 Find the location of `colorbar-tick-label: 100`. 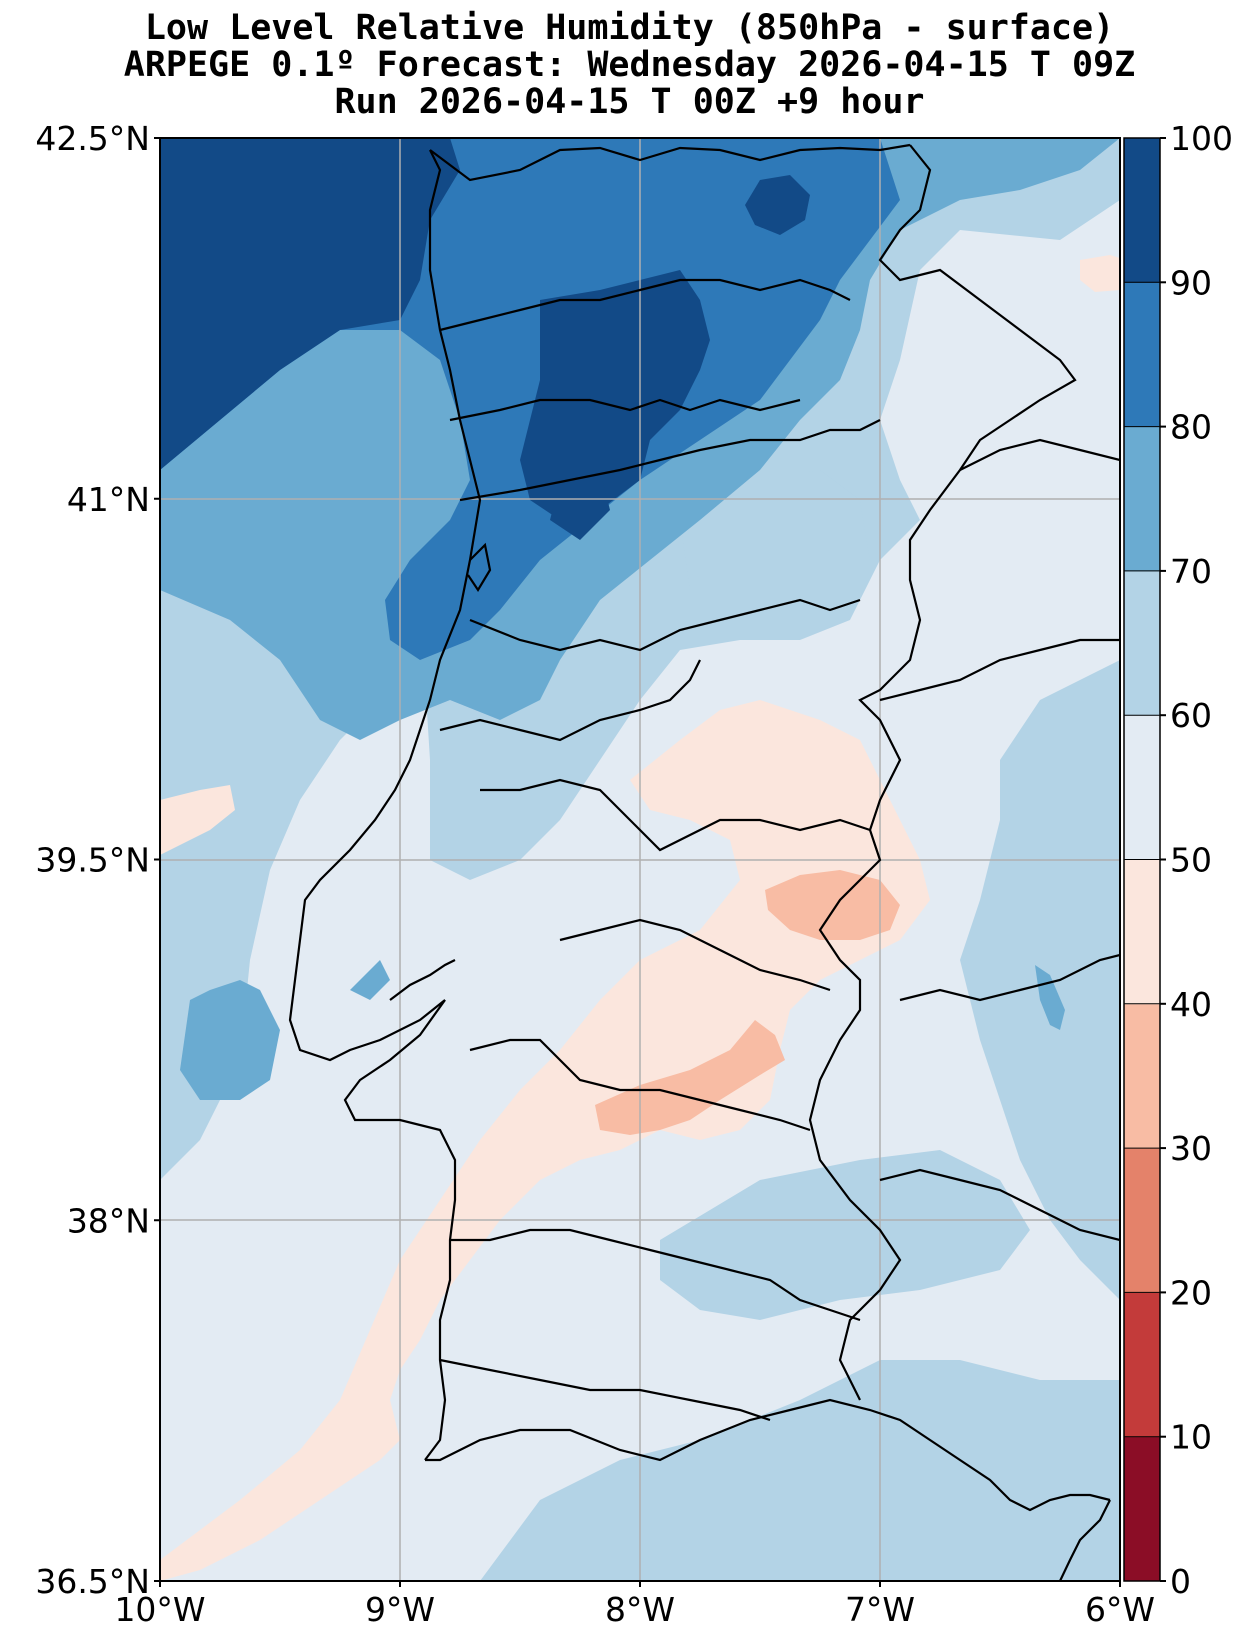

colorbar-tick-label: 100 is located at coordinates (1201, 138).